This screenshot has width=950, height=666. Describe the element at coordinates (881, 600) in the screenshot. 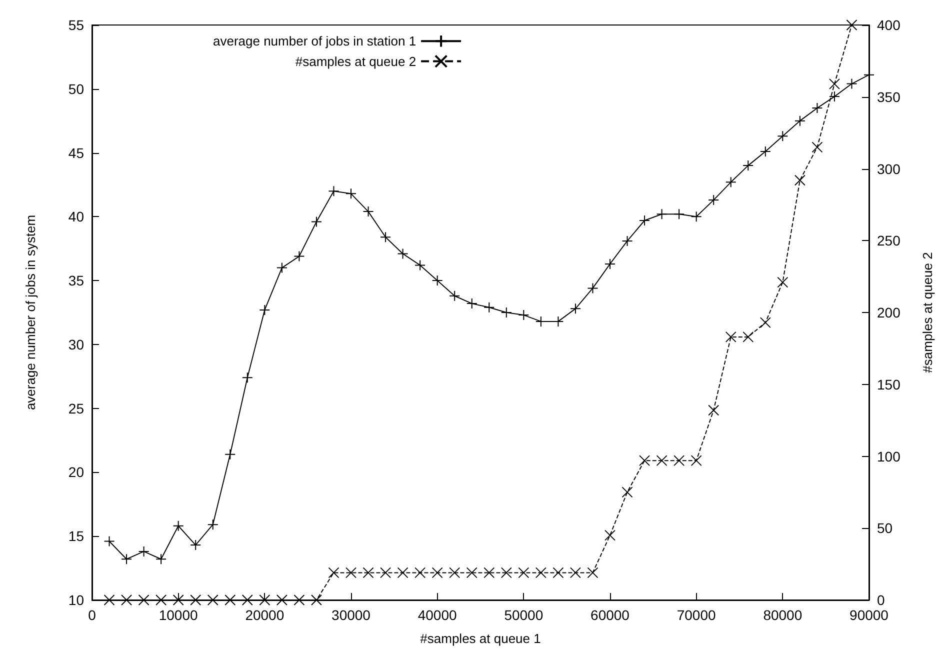

I see `y2-tick-label: 0` at that location.